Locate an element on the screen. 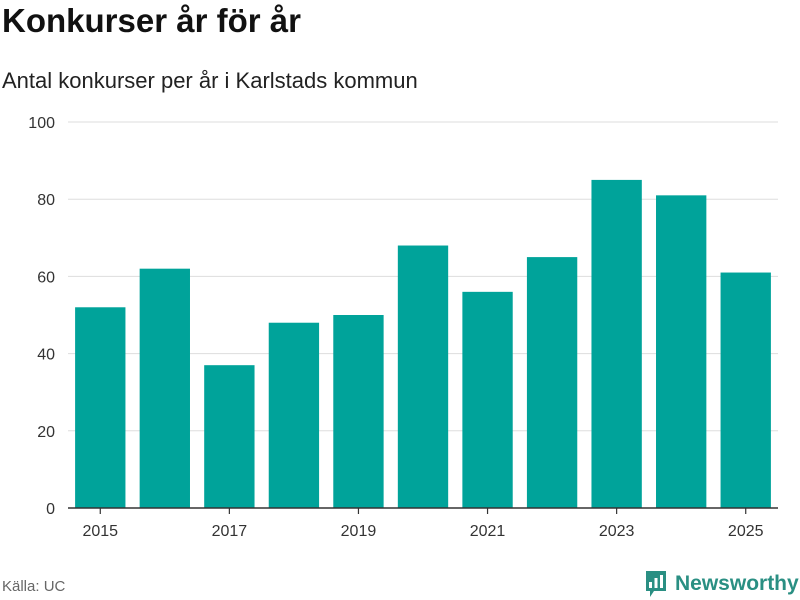 Image resolution: width=800 pixels, height=600 pixels. axes is located at coordinates (423, 510).